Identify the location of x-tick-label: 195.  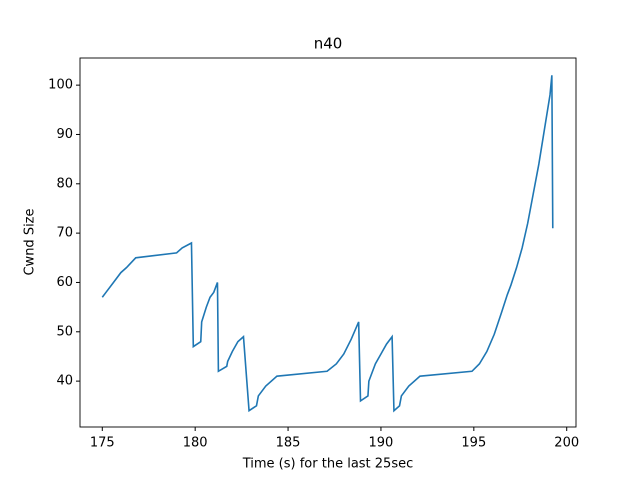
(473, 443).